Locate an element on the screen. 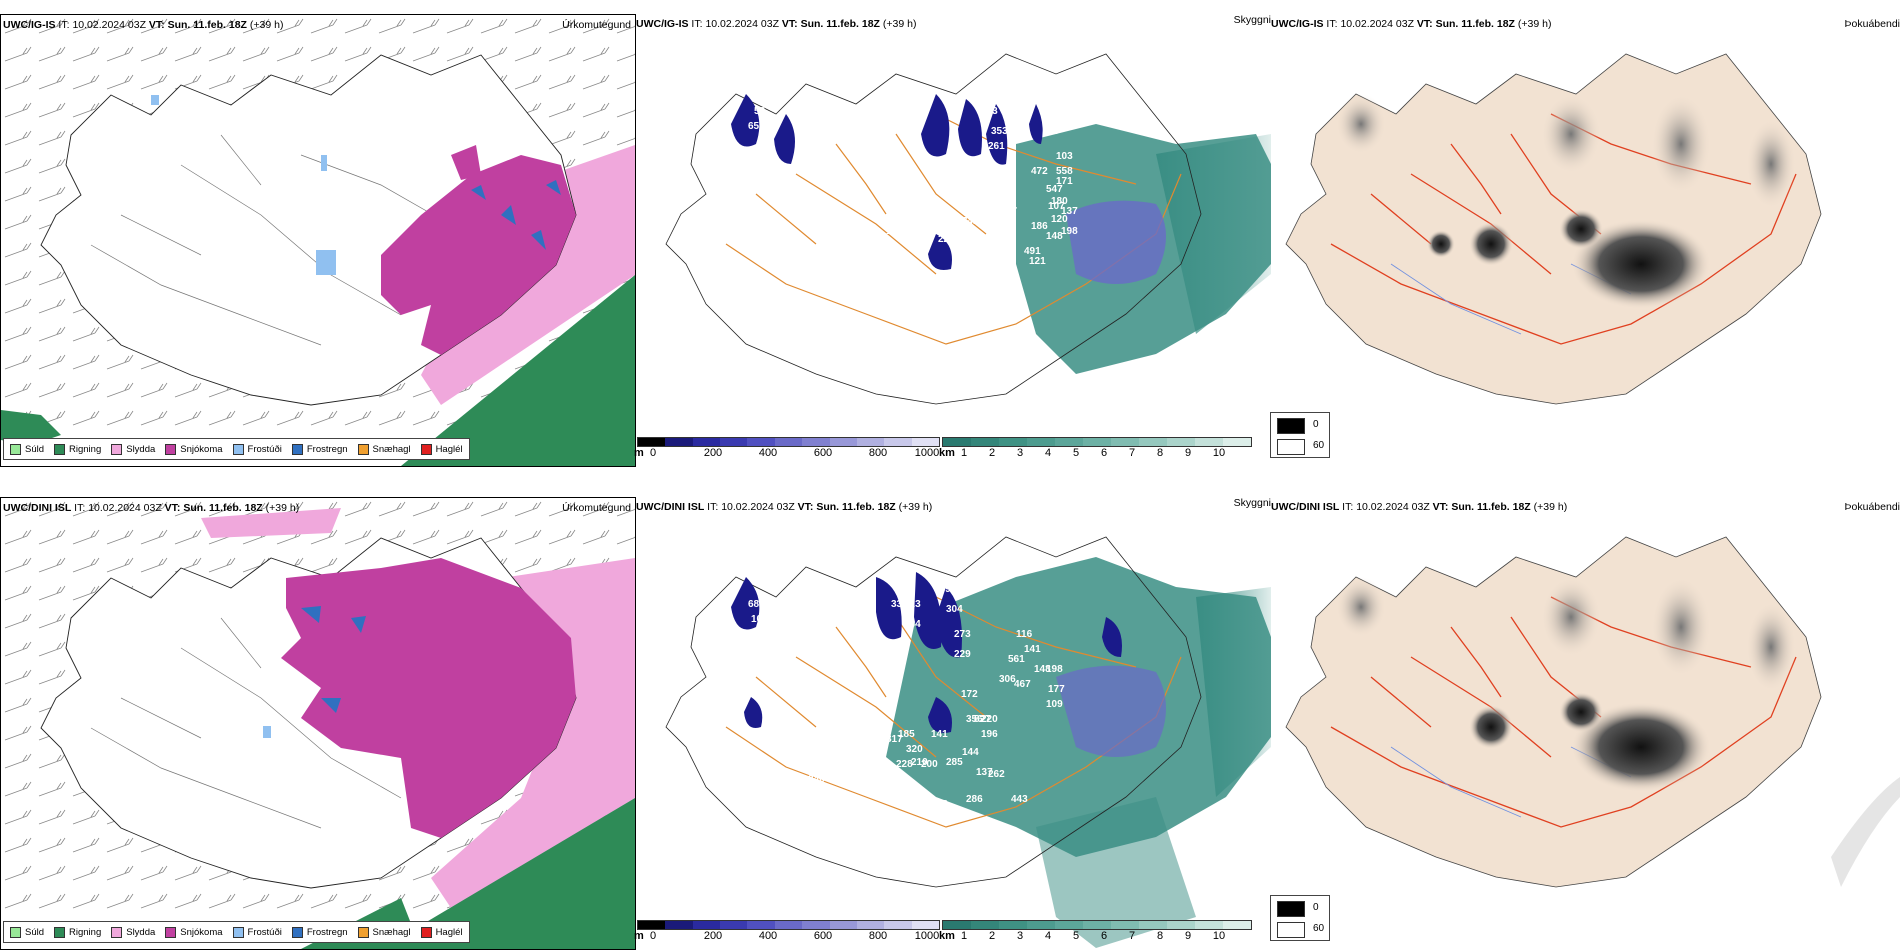 This screenshot has width=1900, height=950. fog-title: Þokuábendi is located at coordinates (1872, 24).